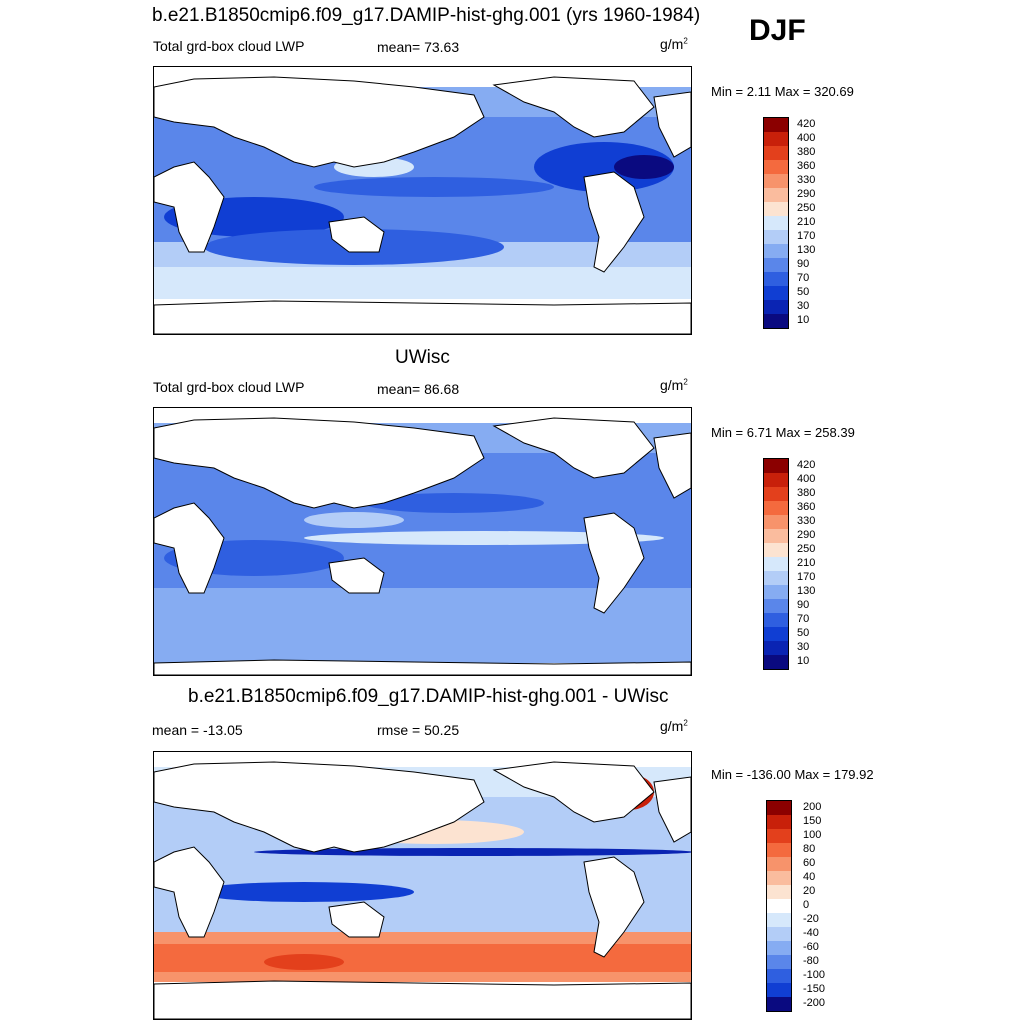  Describe the element at coordinates (811, 919) in the screenshot. I see `colorbar-level-label: -20` at that location.